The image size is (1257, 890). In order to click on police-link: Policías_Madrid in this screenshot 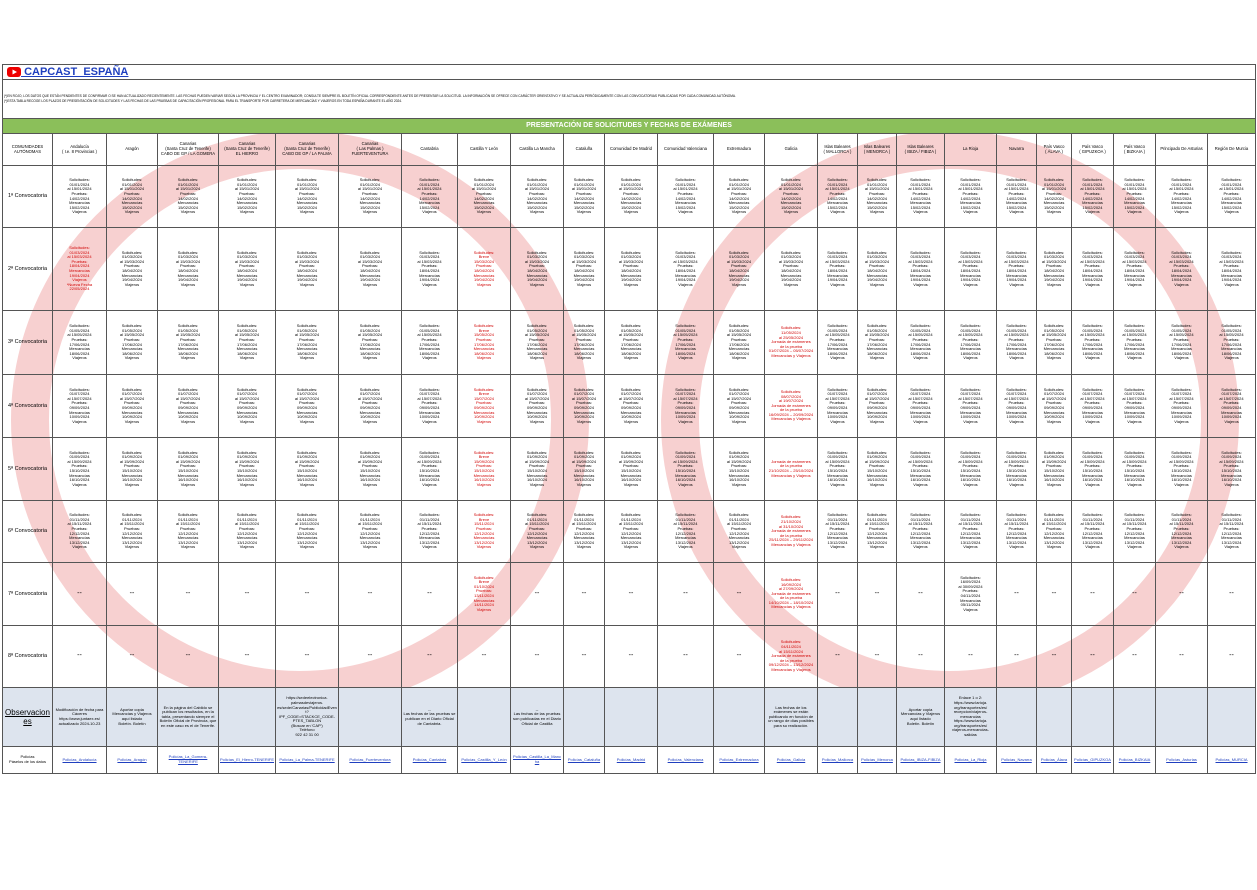, I will do `click(631, 759)`.